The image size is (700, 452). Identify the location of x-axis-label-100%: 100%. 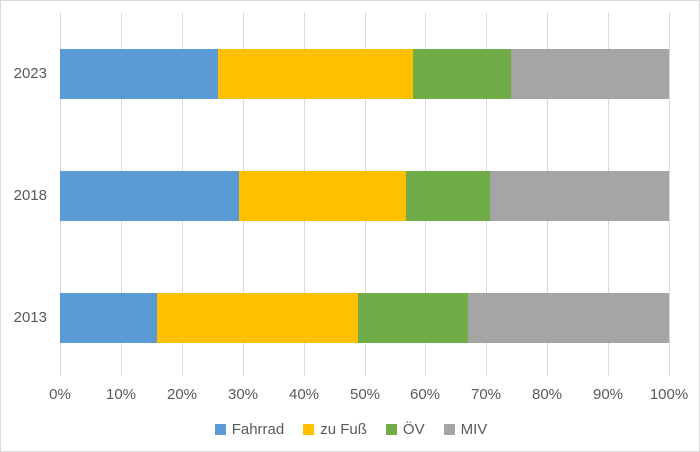
(669, 394).